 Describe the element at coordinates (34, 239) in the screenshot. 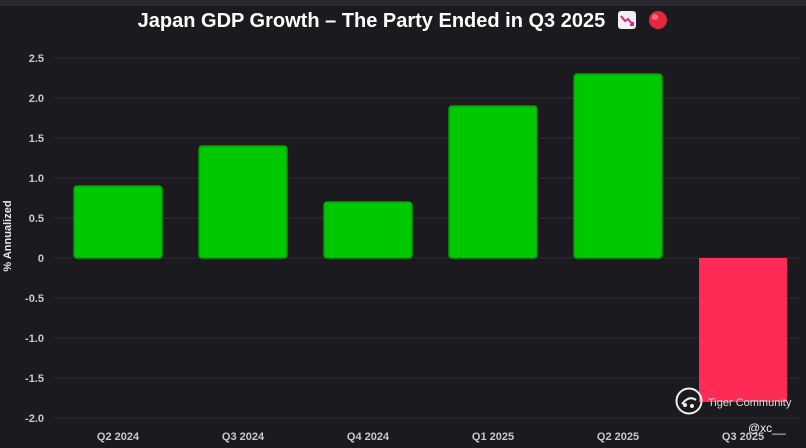

I see `y-tick-layer: 2.5 2.0 1.5 1.0 0.5 0 -0.5 -1.0 -1.5 -2.0` at that location.